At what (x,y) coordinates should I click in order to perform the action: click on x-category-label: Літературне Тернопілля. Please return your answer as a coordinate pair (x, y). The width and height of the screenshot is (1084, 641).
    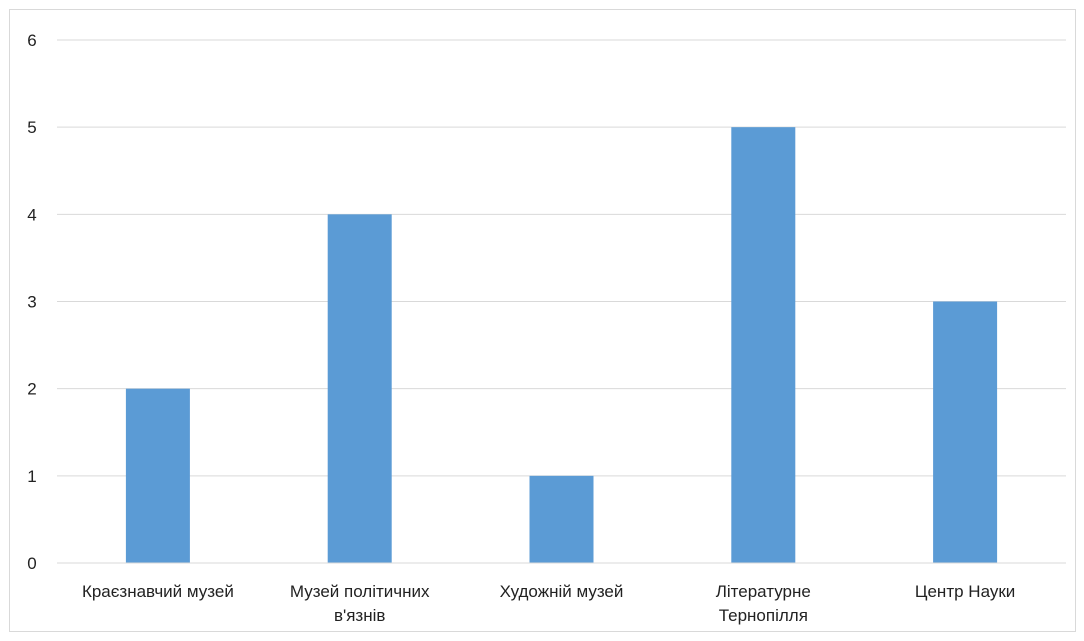
    Looking at the image, I should click on (763, 603).